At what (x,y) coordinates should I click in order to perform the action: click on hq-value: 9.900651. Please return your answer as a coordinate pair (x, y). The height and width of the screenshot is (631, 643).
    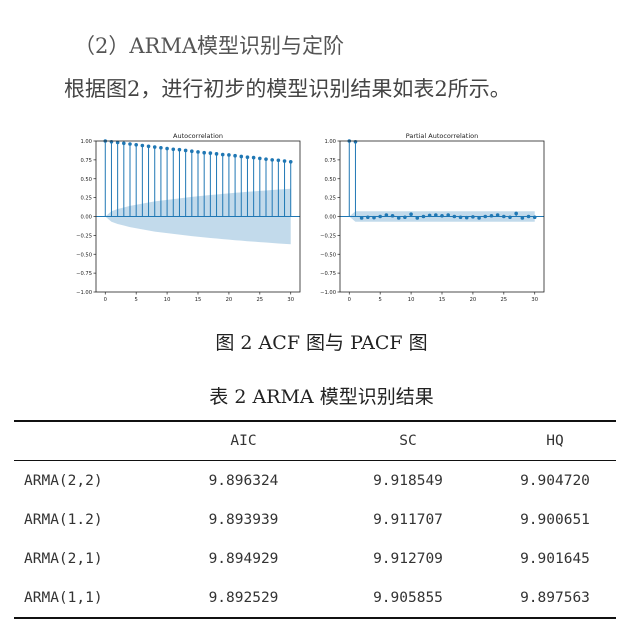
    Looking at the image, I should click on (555, 519).